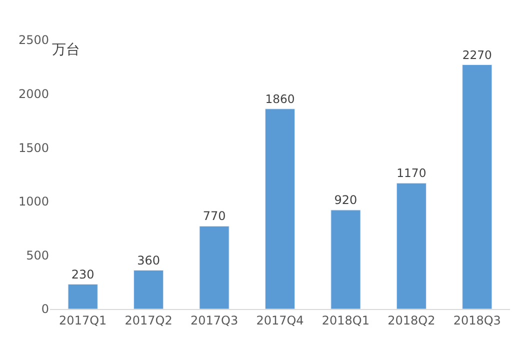 This screenshot has width=525, height=344. What do you see at coordinates (66, 50) in the screenshot?
I see `y-axis-title: 万台` at bounding box center [66, 50].